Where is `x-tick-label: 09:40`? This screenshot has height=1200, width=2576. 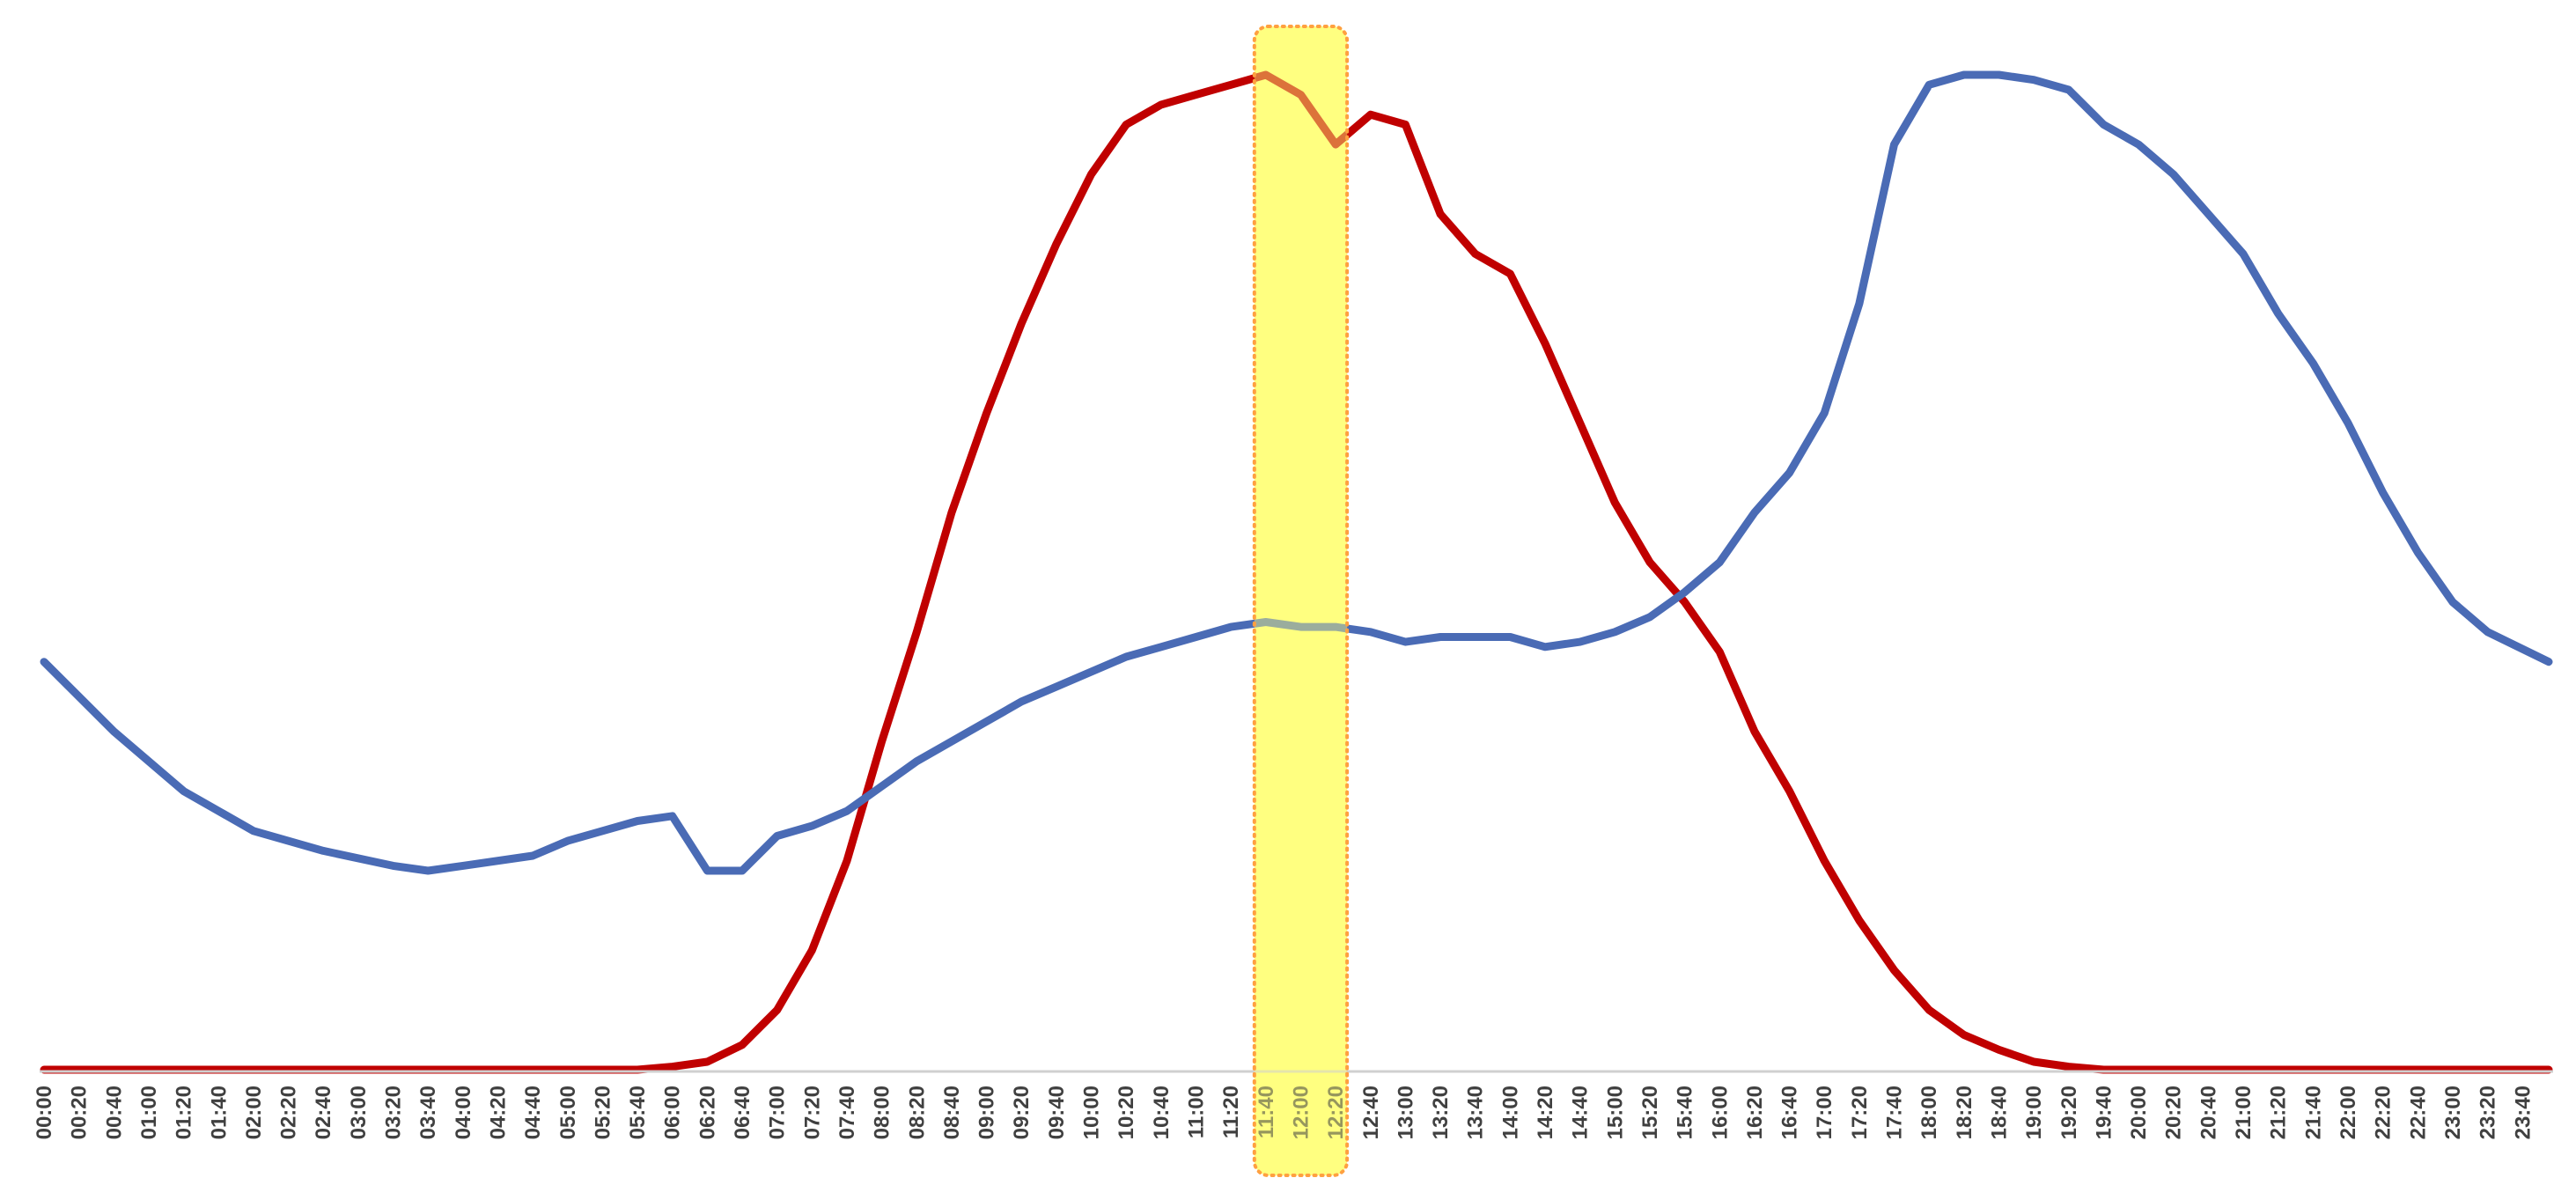 x-tick-label: 09:40 is located at coordinates (1057, 1112).